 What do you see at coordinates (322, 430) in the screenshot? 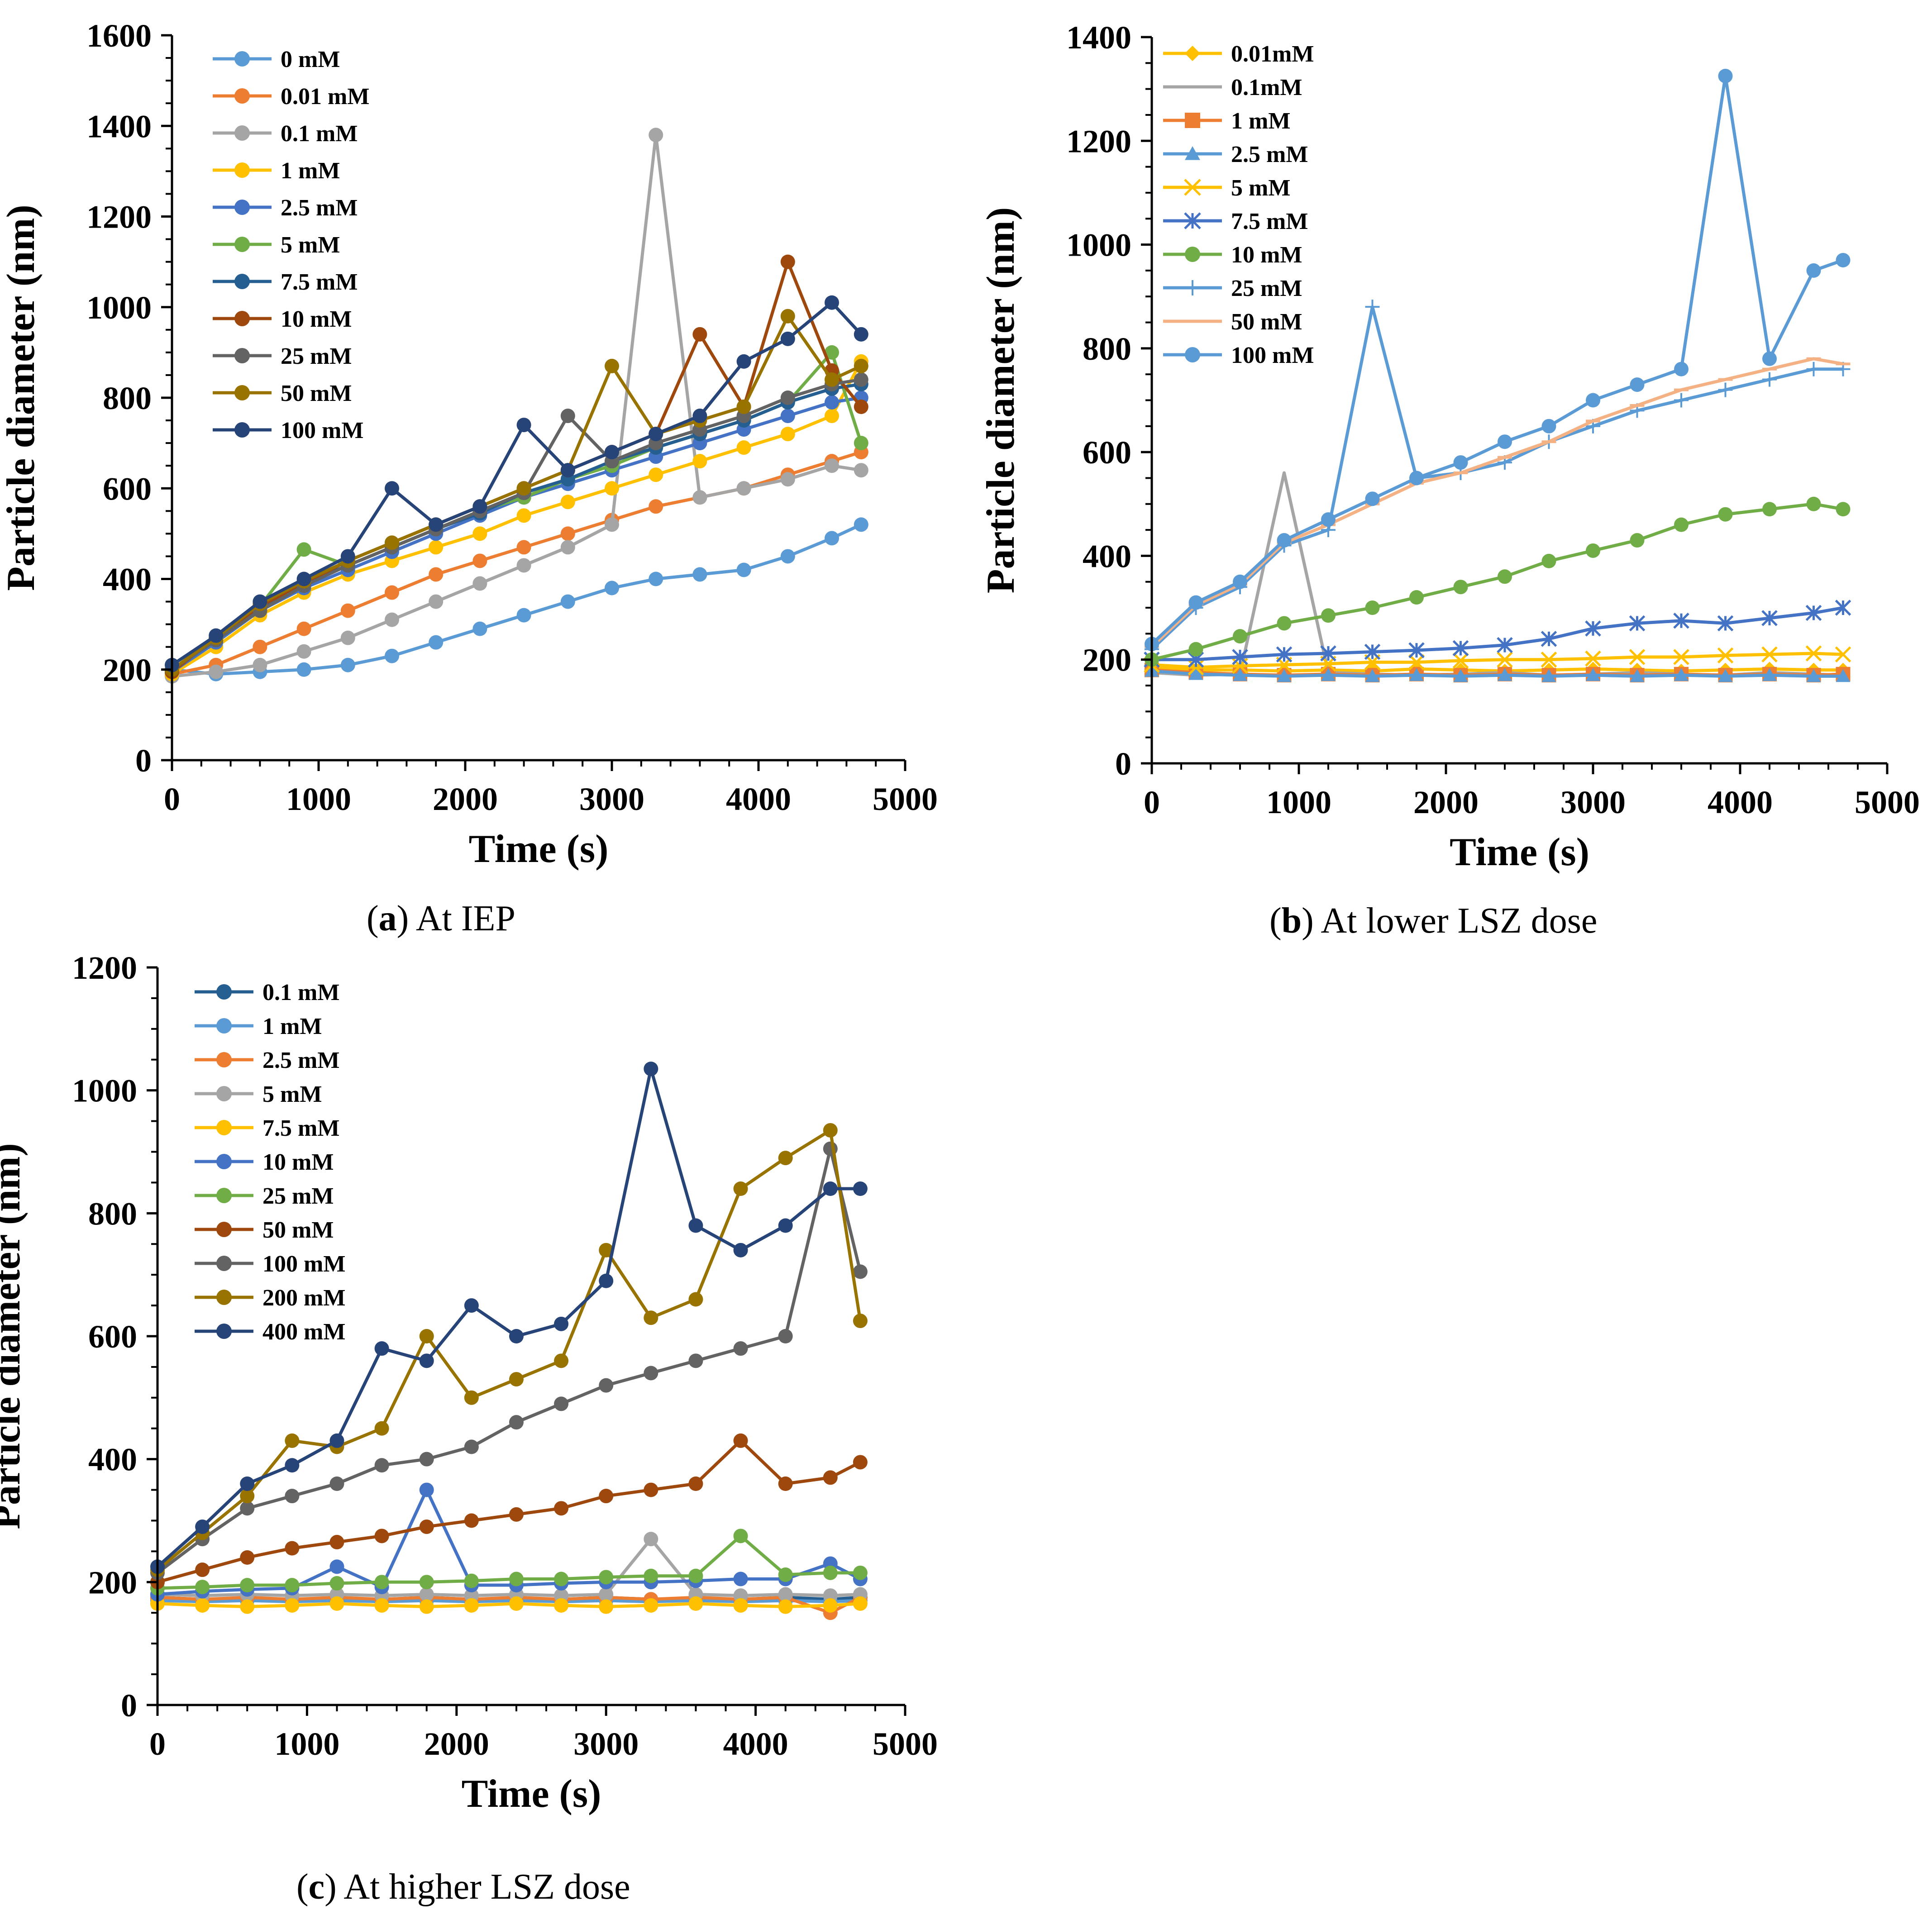
I see `legend-label: 100 mM` at bounding box center [322, 430].